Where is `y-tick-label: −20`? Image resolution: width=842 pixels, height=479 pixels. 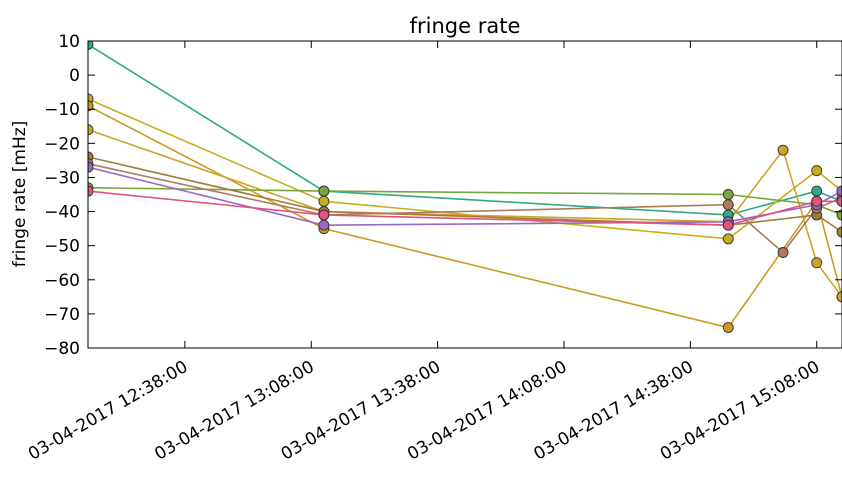
y-tick-label: −20 is located at coordinates (62, 144).